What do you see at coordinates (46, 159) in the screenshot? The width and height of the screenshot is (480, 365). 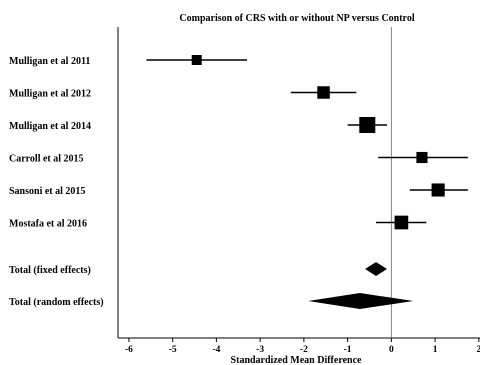 I see `study-label: Carroll et al 2015` at bounding box center [46, 159].